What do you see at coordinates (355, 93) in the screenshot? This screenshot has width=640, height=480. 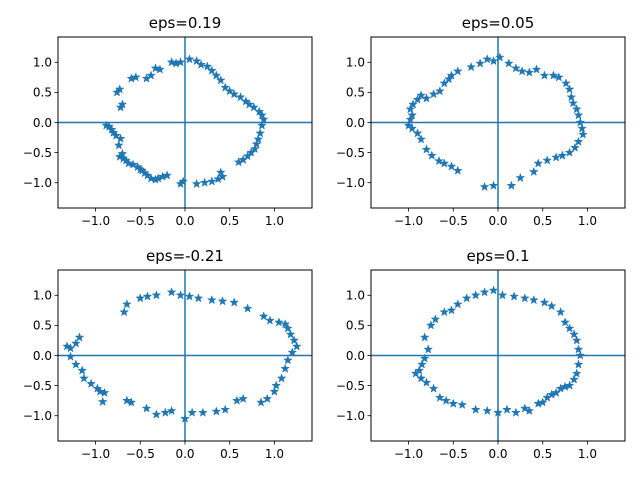 I see `y-tick-label: 0.5` at bounding box center [355, 93].